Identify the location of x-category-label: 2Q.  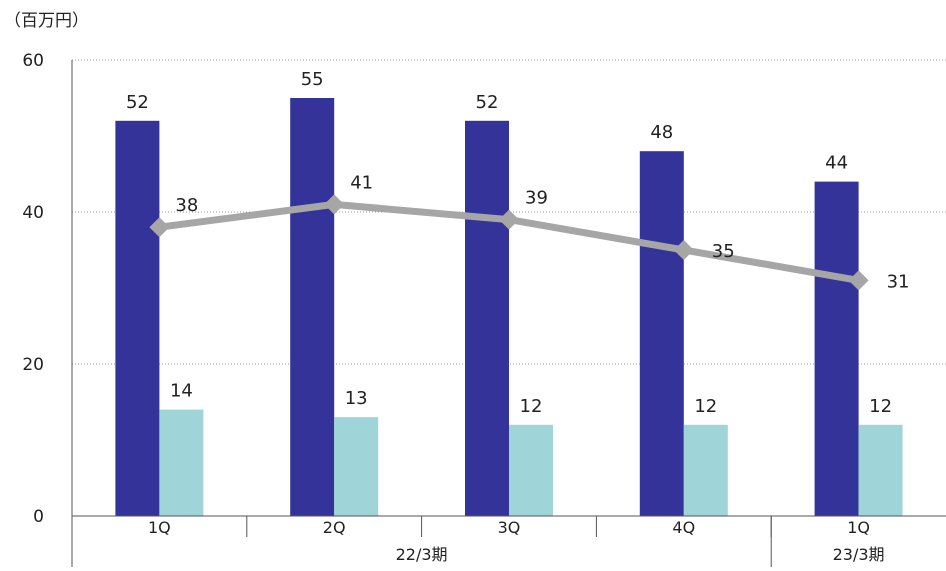
(334, 527).